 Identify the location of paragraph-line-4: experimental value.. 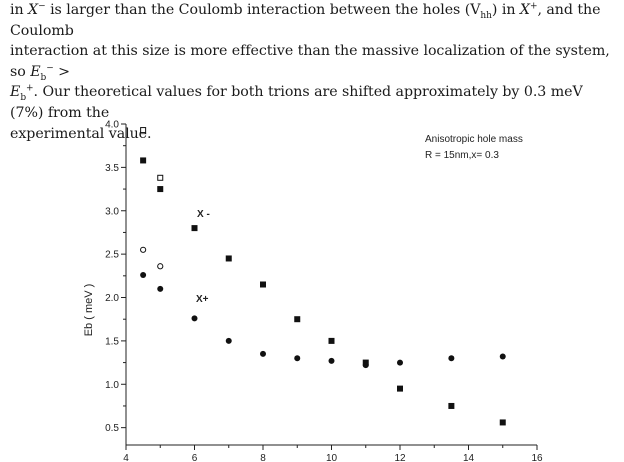
(312, 134).